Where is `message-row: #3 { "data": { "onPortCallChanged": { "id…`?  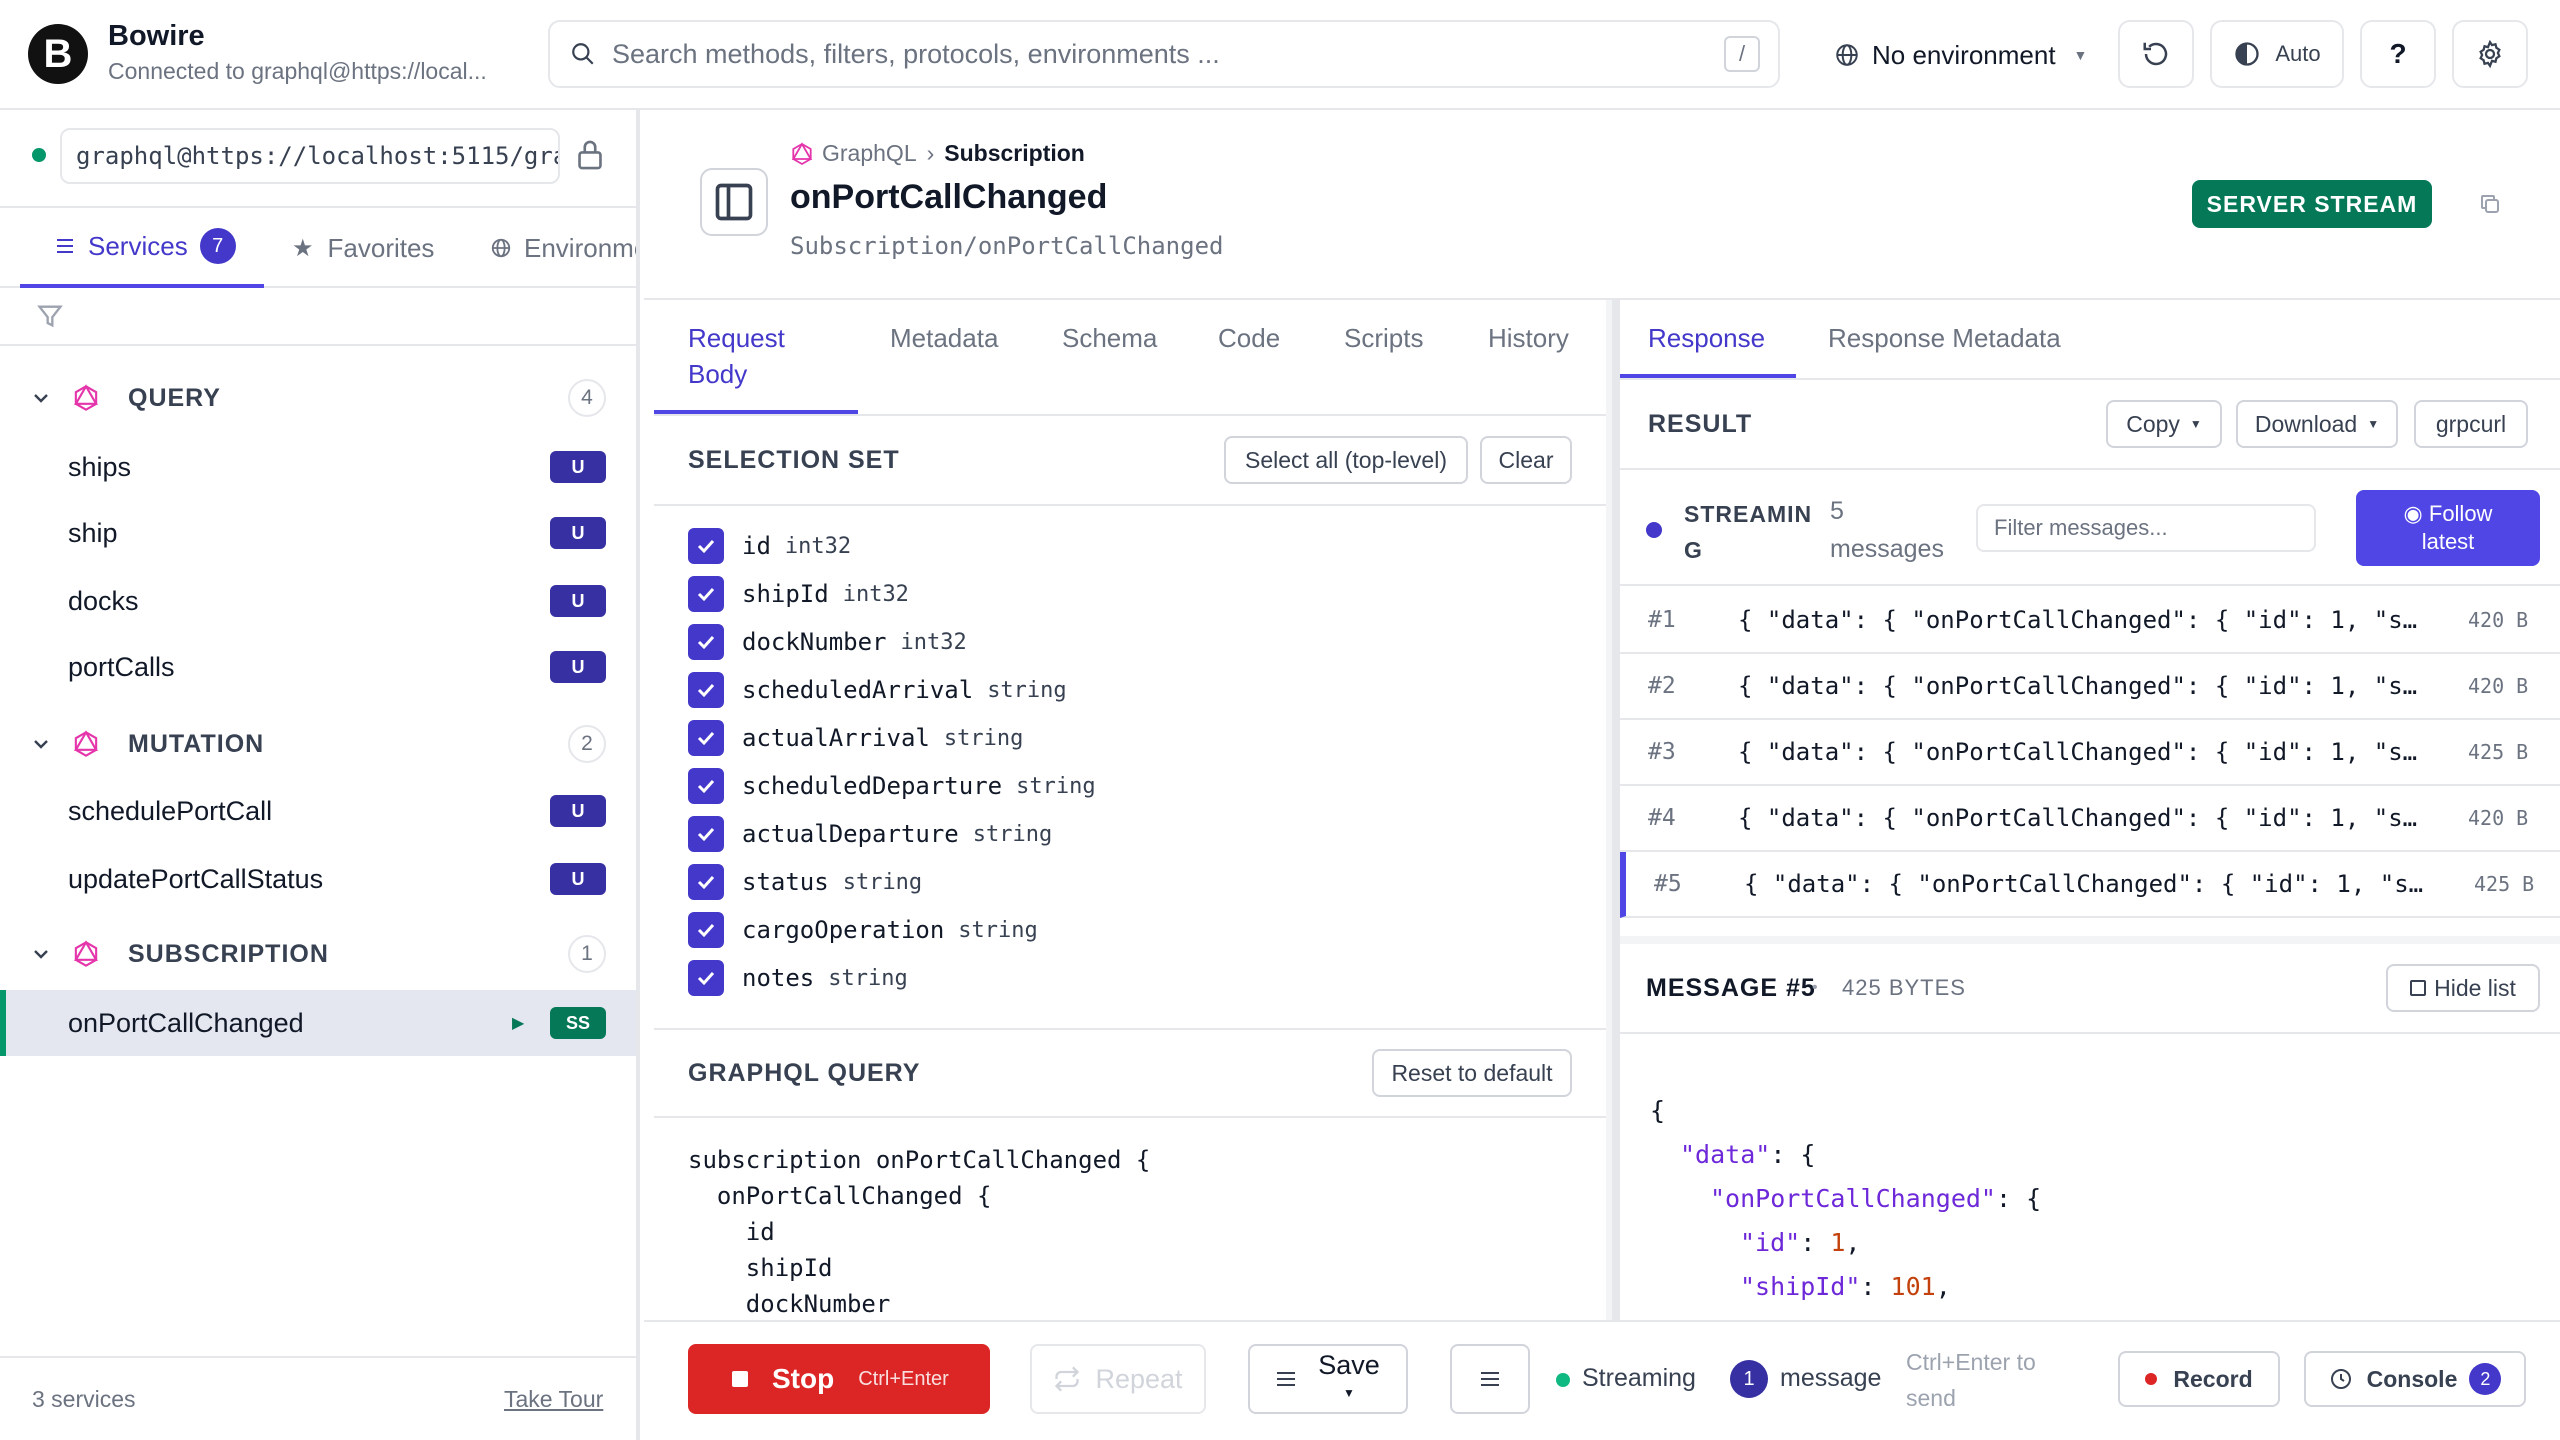
message-row: #3 { "data": { "onPortCallChanged": { "id… is located at coordinates (2090, 753).